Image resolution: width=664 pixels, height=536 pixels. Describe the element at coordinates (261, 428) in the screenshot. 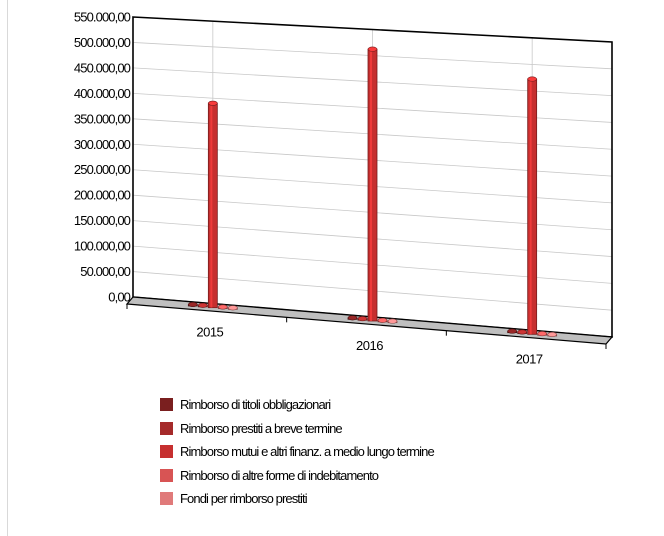

I see `legend-label: Rimborso prestiti a breve termine` at that location.